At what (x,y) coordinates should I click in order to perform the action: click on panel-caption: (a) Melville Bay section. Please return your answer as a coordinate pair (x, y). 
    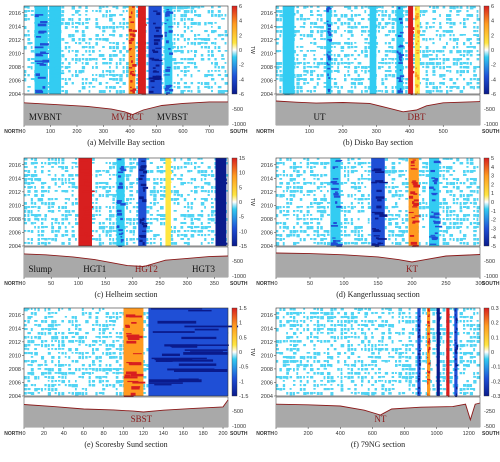
    Looking at the image, I should click on (126, 142).